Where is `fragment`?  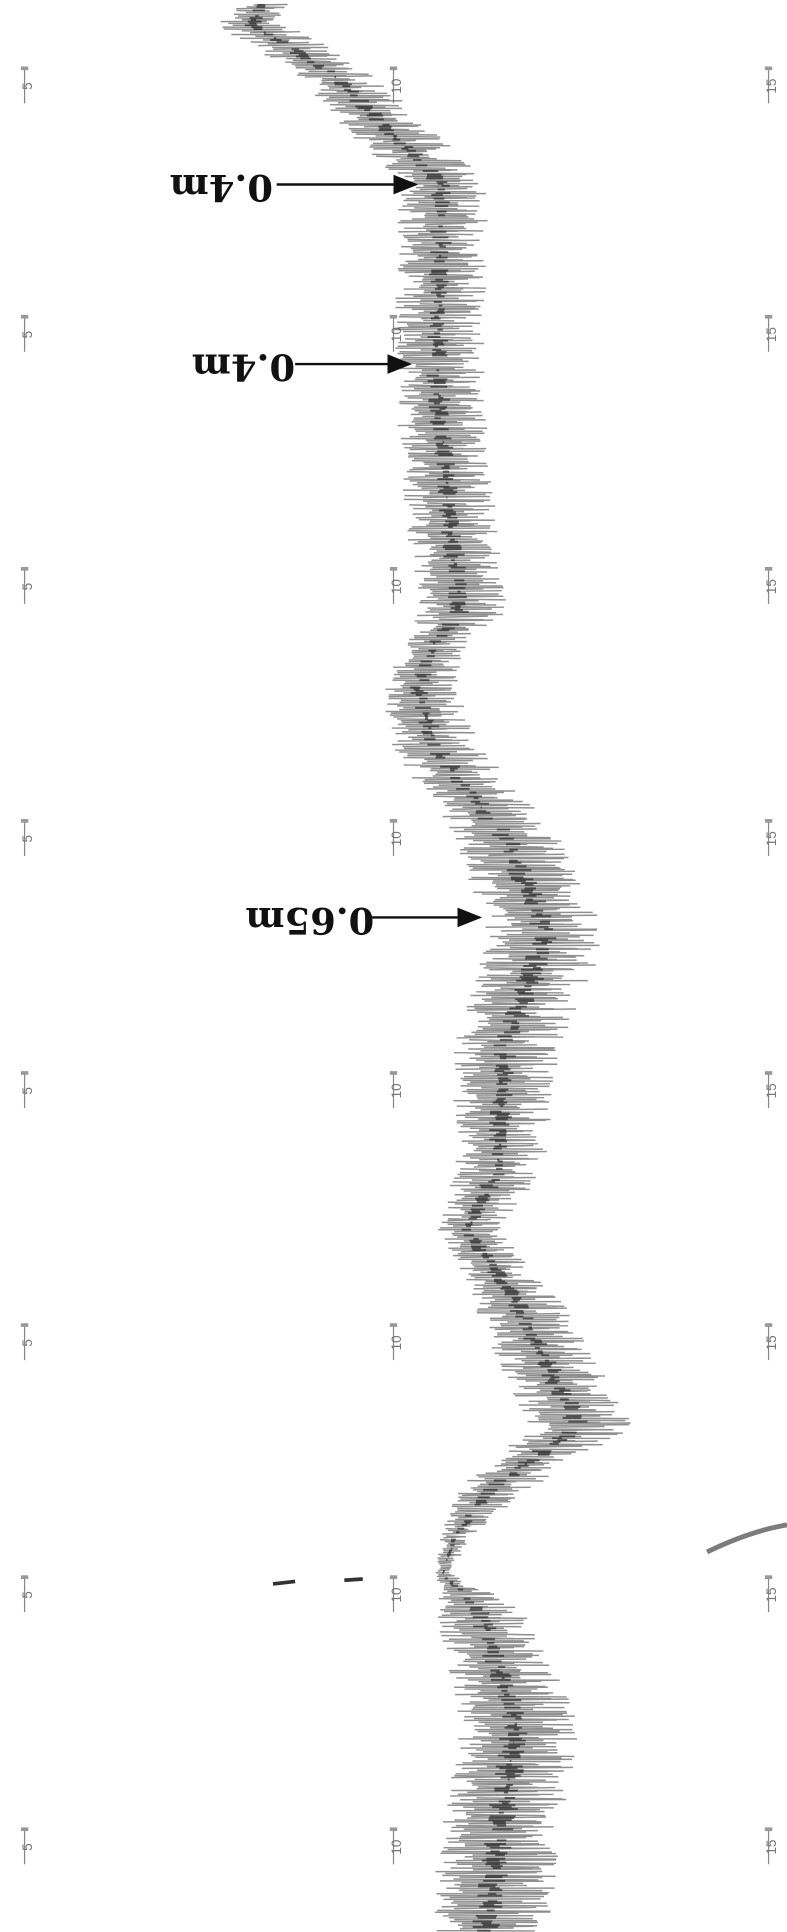 fragment is located at coordinates (317, 1581).